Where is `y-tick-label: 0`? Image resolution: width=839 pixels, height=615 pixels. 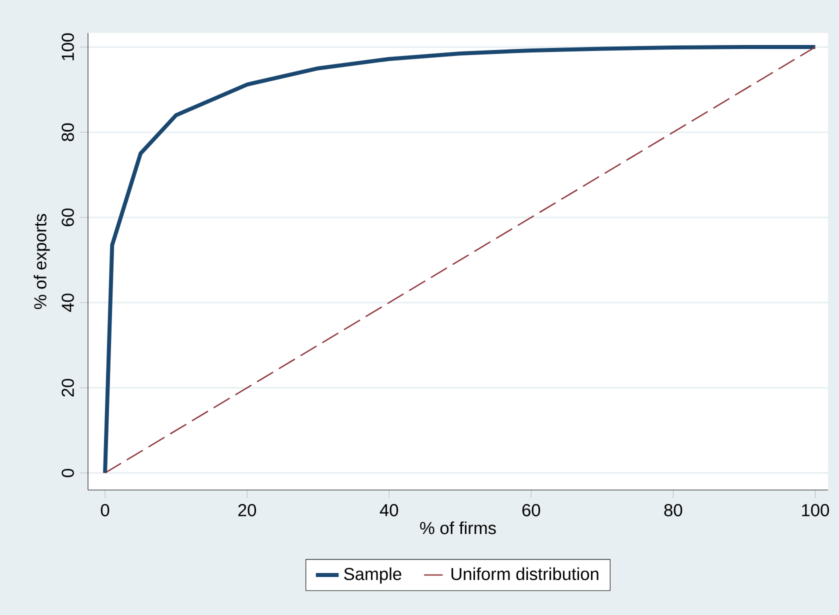
y-tick-label: 0 is located at coordinates (68, 473).